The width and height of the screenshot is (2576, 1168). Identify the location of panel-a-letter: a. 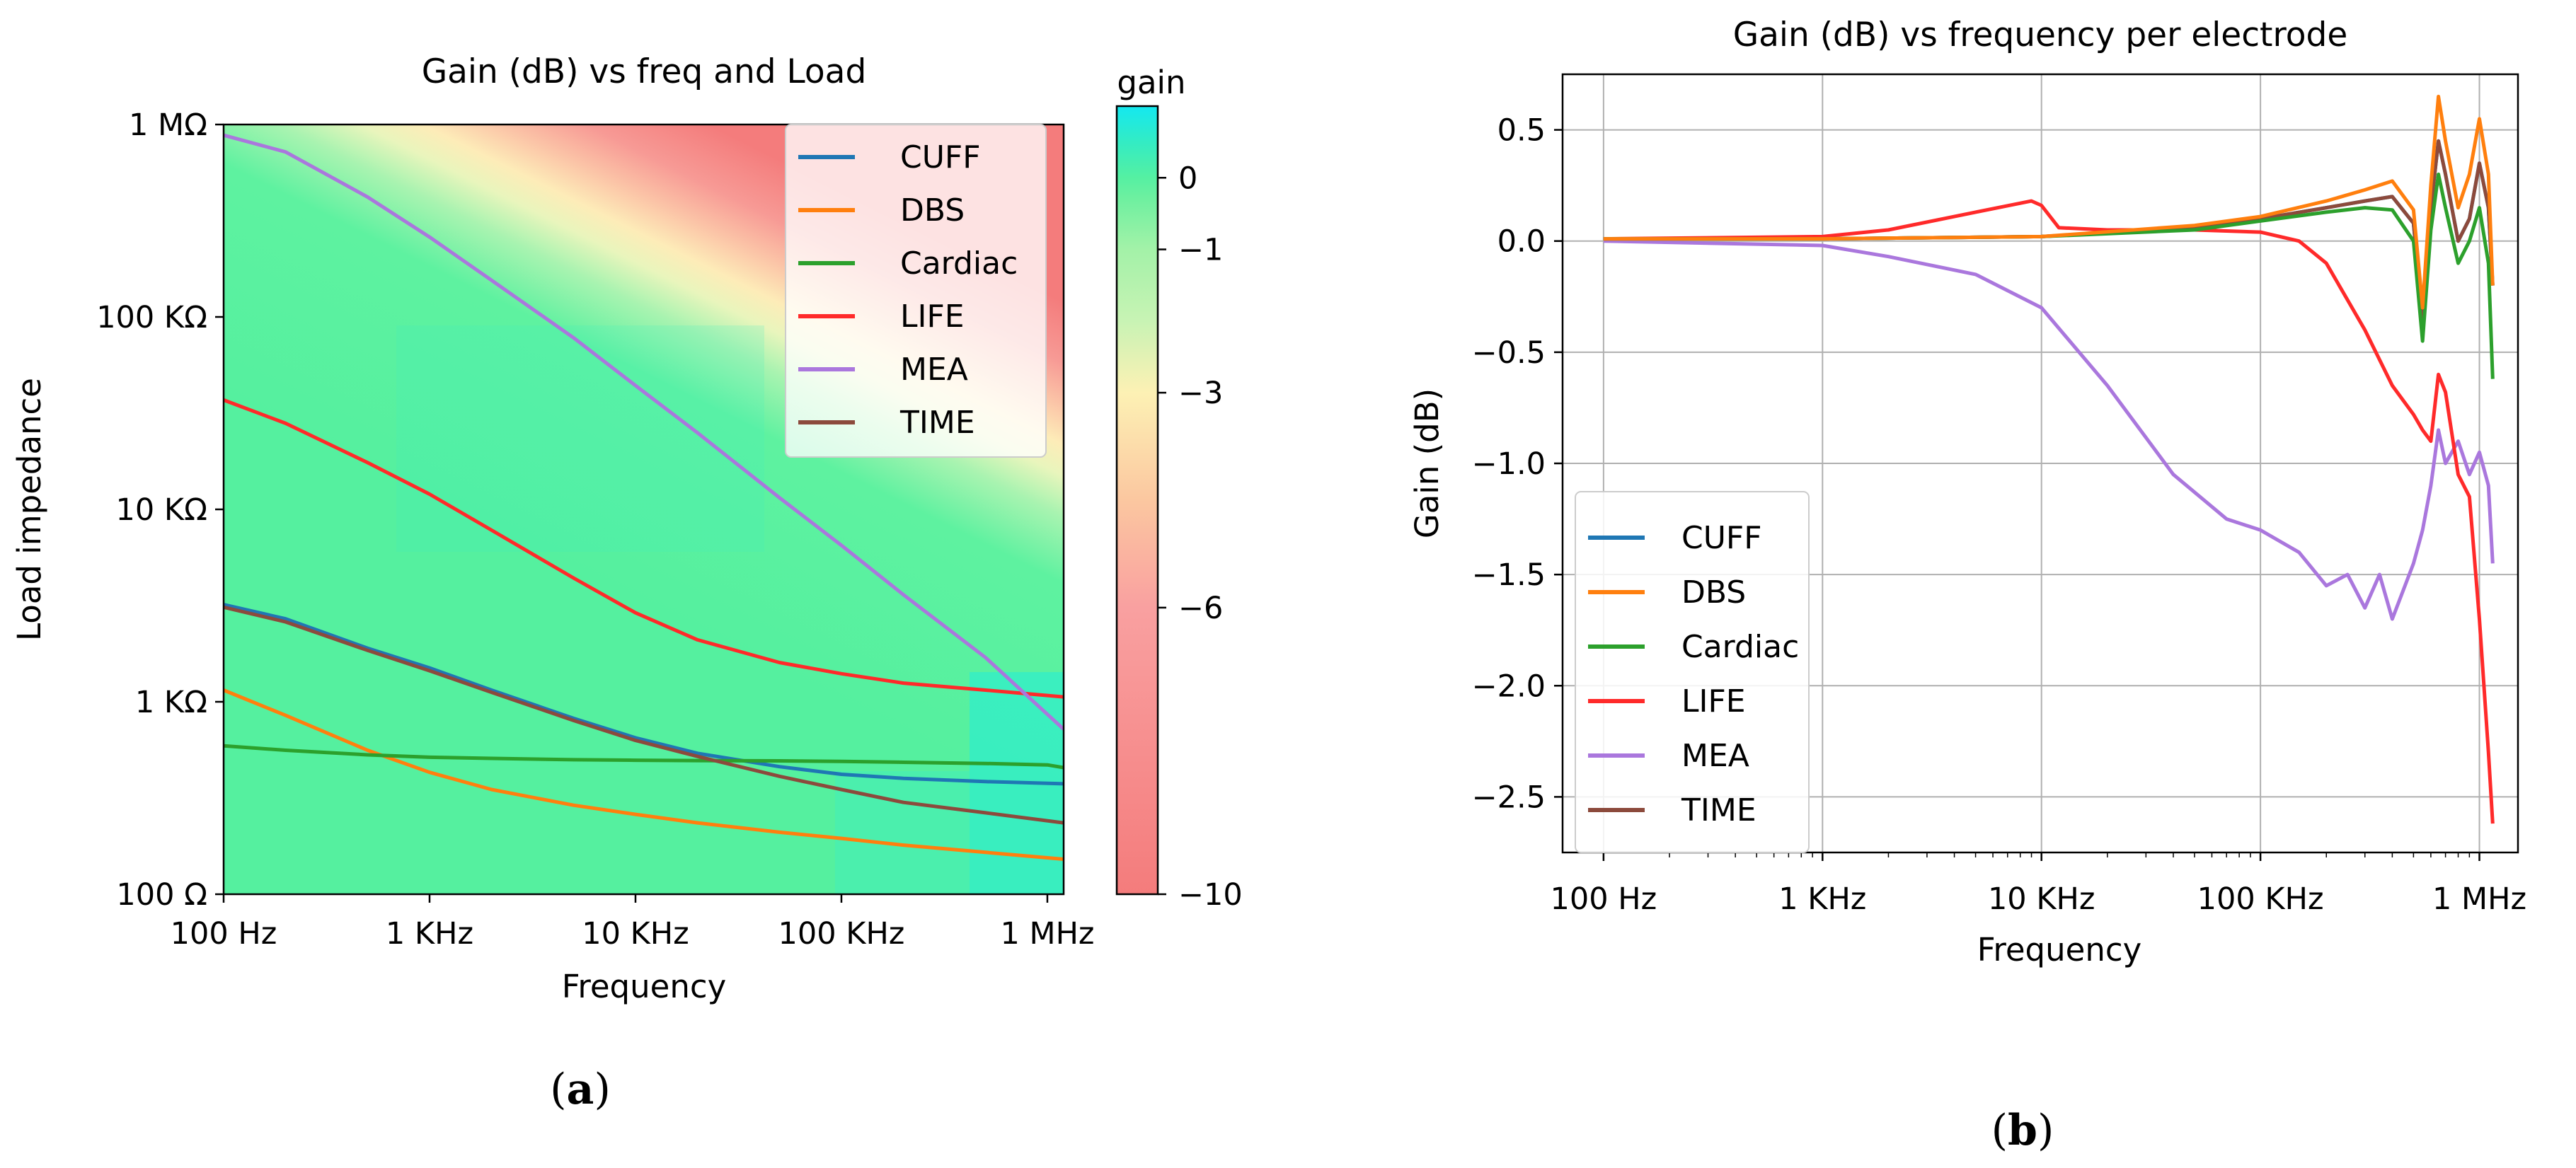
(581, 1089).